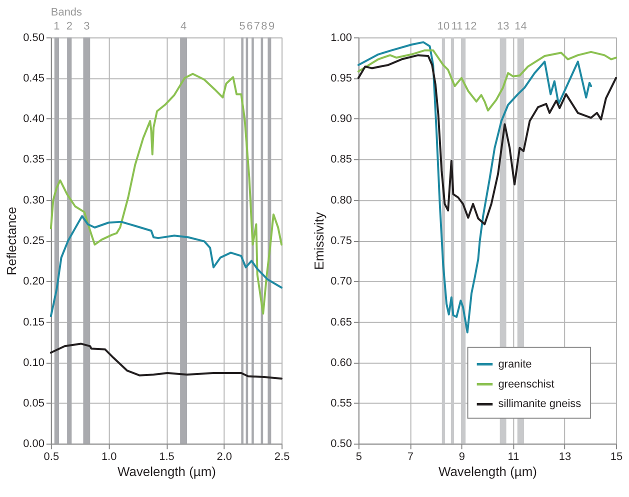  What do you see at coordinates (341, 322) in the screenshot?
I see `y-tick-label: 0.65` at bounding box center [341, 322].